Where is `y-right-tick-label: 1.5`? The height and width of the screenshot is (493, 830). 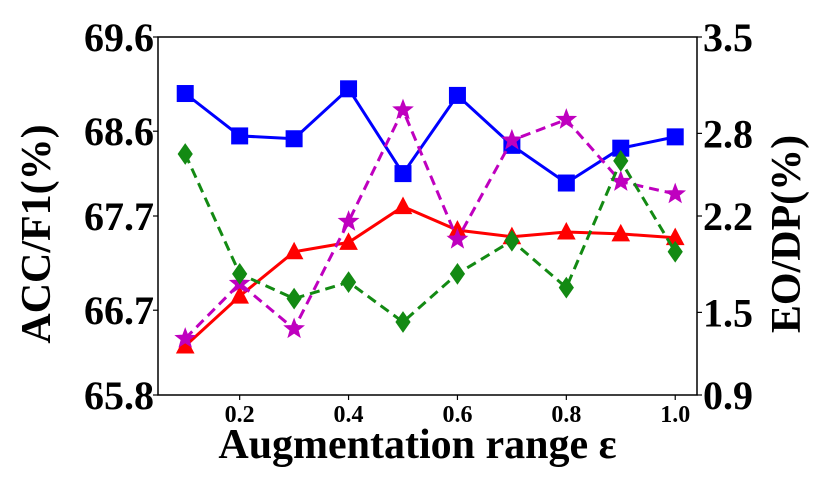 y-right-tick-label: 1.5 is located at coordinates (728, 312).